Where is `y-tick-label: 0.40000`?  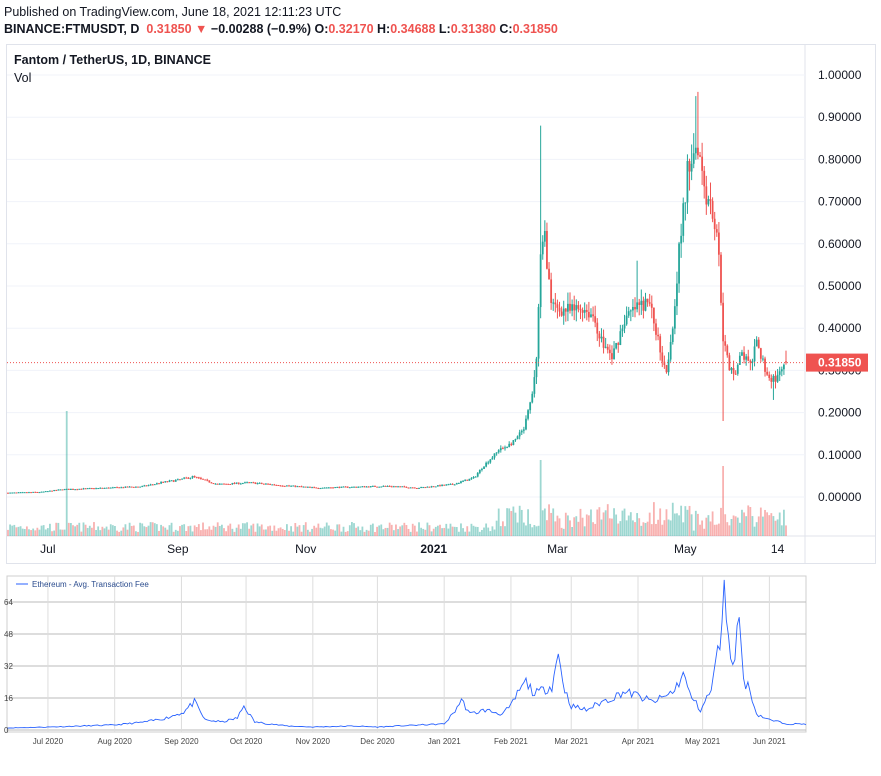
y-tick-label: 0.40000 is located at coordinates (840, 328).